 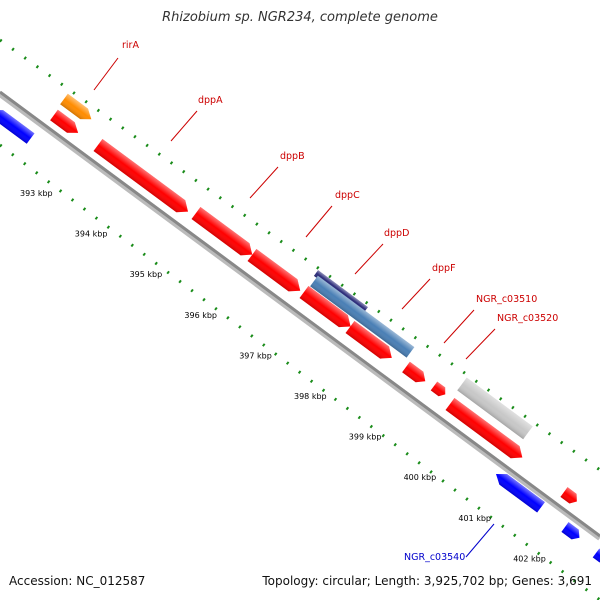 I want to click on gene-arrow-right-blue, so click(x=572, y=532).